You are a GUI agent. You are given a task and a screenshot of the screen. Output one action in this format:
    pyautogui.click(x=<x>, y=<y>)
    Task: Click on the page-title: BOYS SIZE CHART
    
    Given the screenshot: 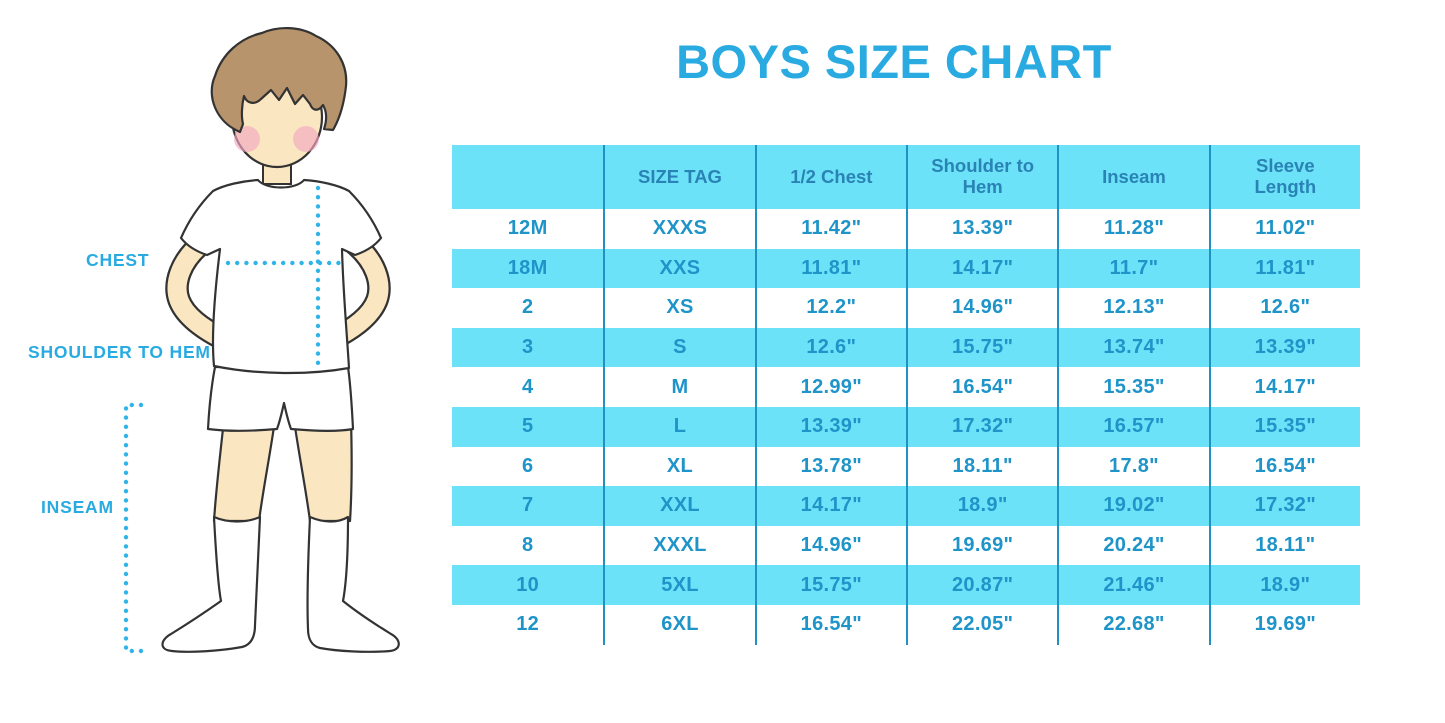 What is the action you would take?
    pyautogui.click(x=894, y=61)
    